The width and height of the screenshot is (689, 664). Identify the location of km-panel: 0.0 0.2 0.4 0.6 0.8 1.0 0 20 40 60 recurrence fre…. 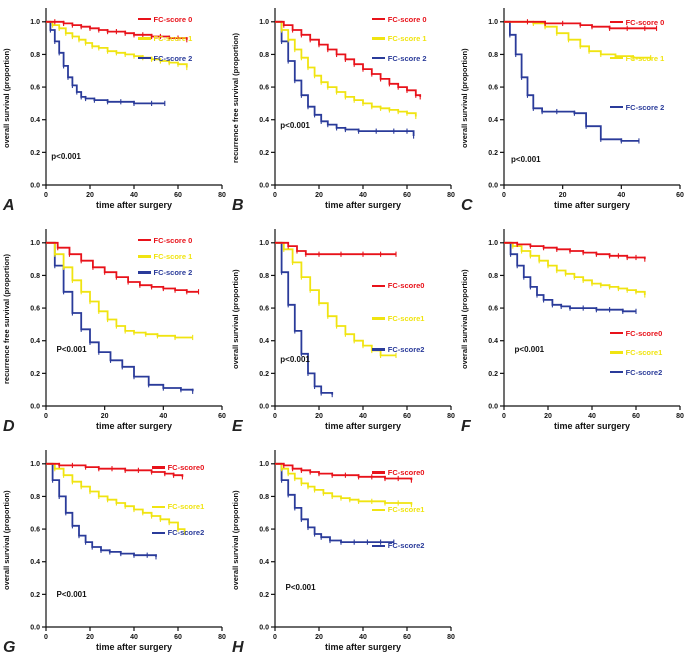
(114, 331).